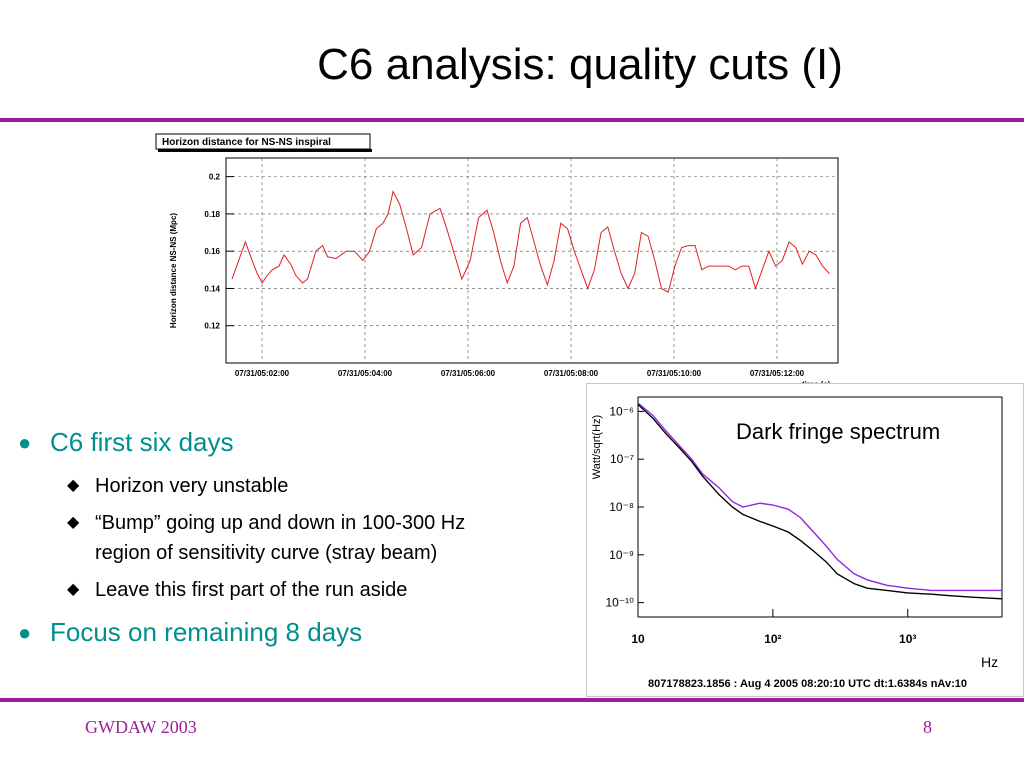 Image resolution: width=1024 pixels, height=768 pixels. Describe the element at coordinates (468, 373) in the screenshot. I see `x-tick-label: 07/31/05:06:00` at that location.